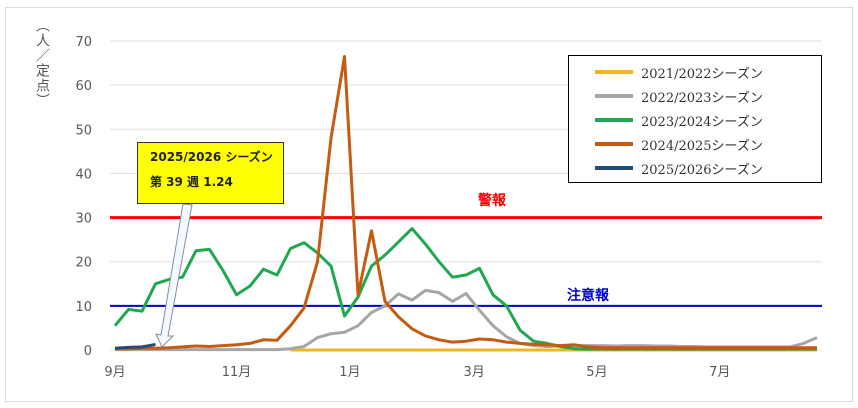 This screenshot has width=858, height=408. I want to click on y-tick-label: 0, so click(88, 351).